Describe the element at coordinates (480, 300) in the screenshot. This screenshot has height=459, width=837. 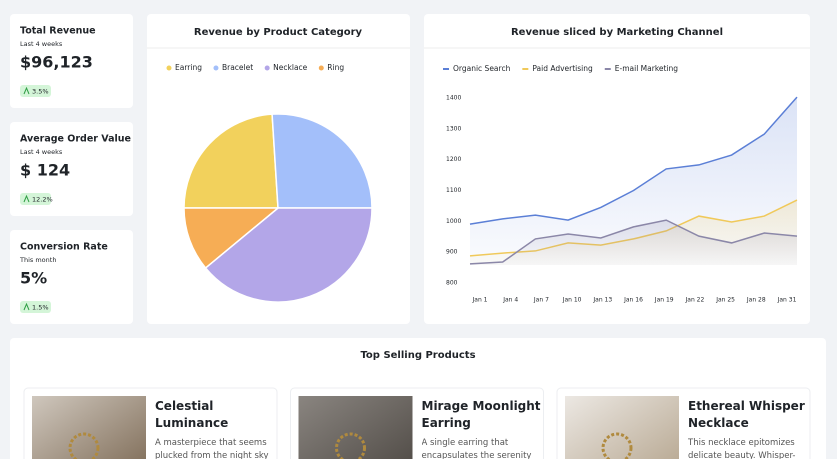
I see `x-tick-label: Jan 1` at that location.